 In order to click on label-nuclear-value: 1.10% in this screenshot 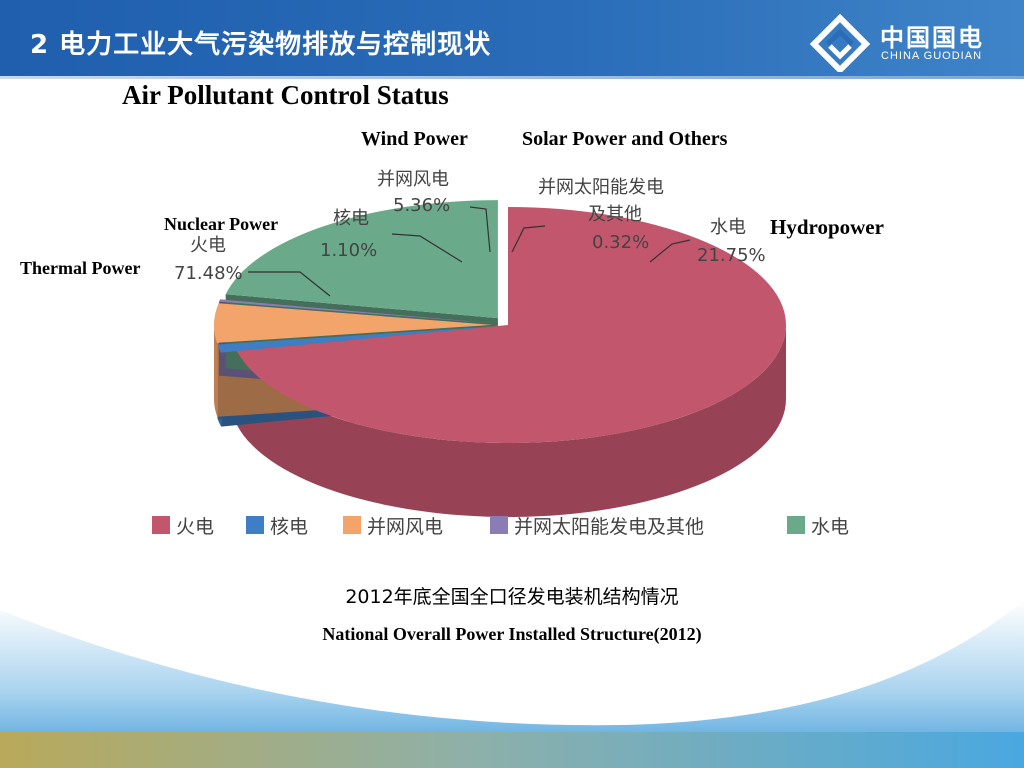, I will do `click(348, 250)`.